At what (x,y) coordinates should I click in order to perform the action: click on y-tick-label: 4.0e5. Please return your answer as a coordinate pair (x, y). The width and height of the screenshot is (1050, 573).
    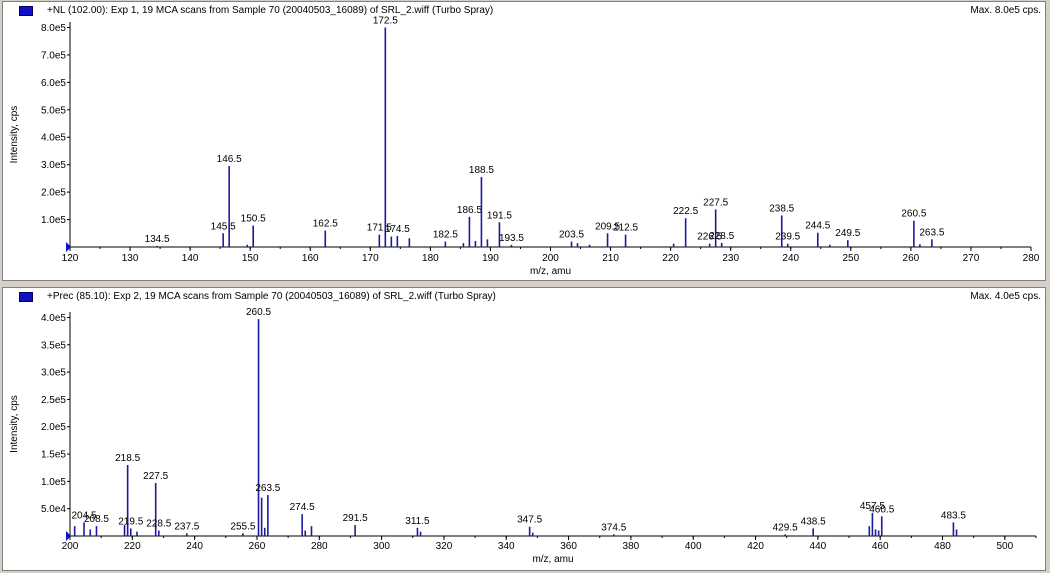
    Looking at the image, I should click on (53, 318).